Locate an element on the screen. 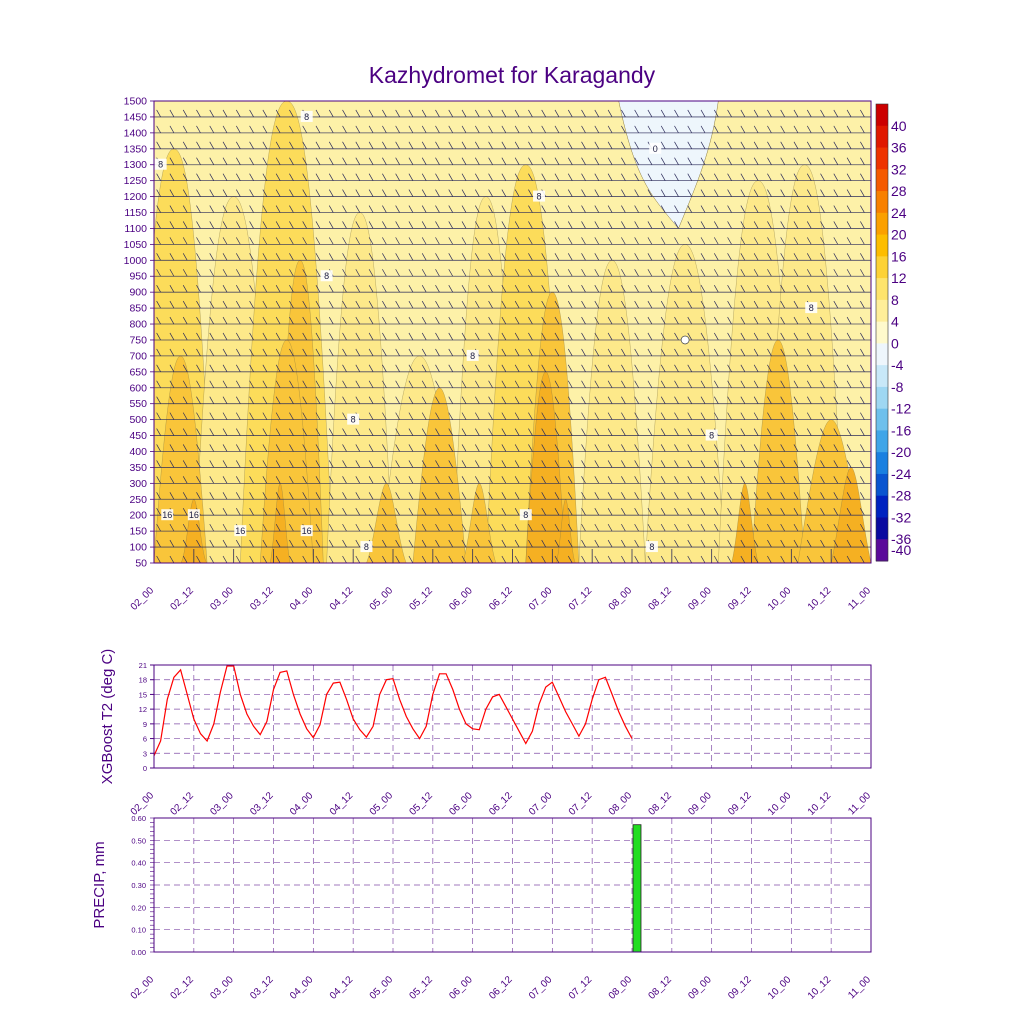 The height and width of the screenshot is (1029, 1024). y-tick-label: 0.50 is located at coordinates (138, 840).